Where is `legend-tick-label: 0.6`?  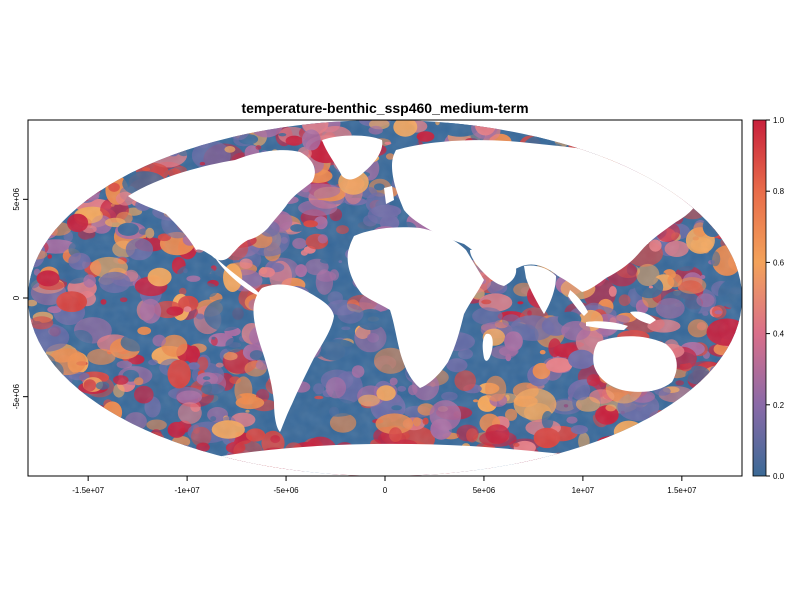
legend-tick-label: 0.6 is located at coordinates (779, 262).